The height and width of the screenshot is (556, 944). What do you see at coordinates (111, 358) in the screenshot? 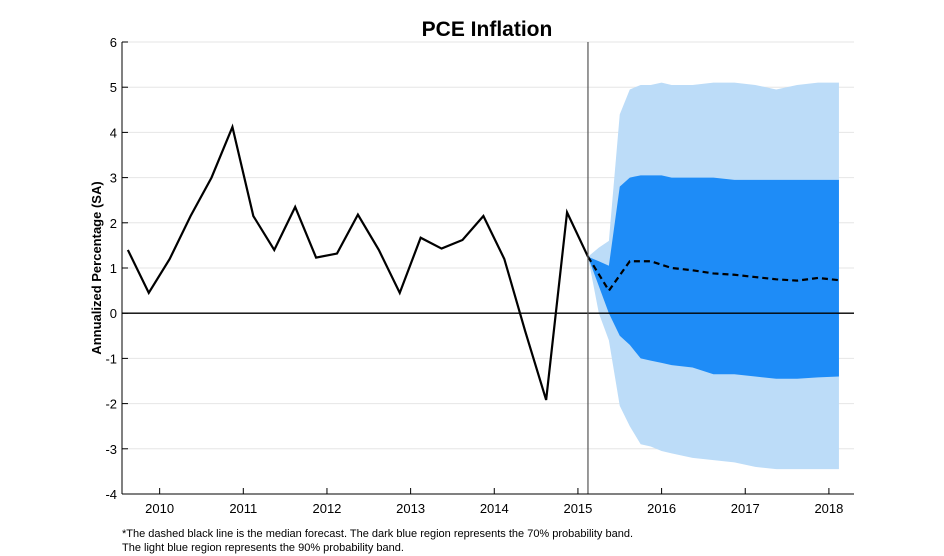
I see `y-tick-label-7: -1` at bounding box center [111, 358].